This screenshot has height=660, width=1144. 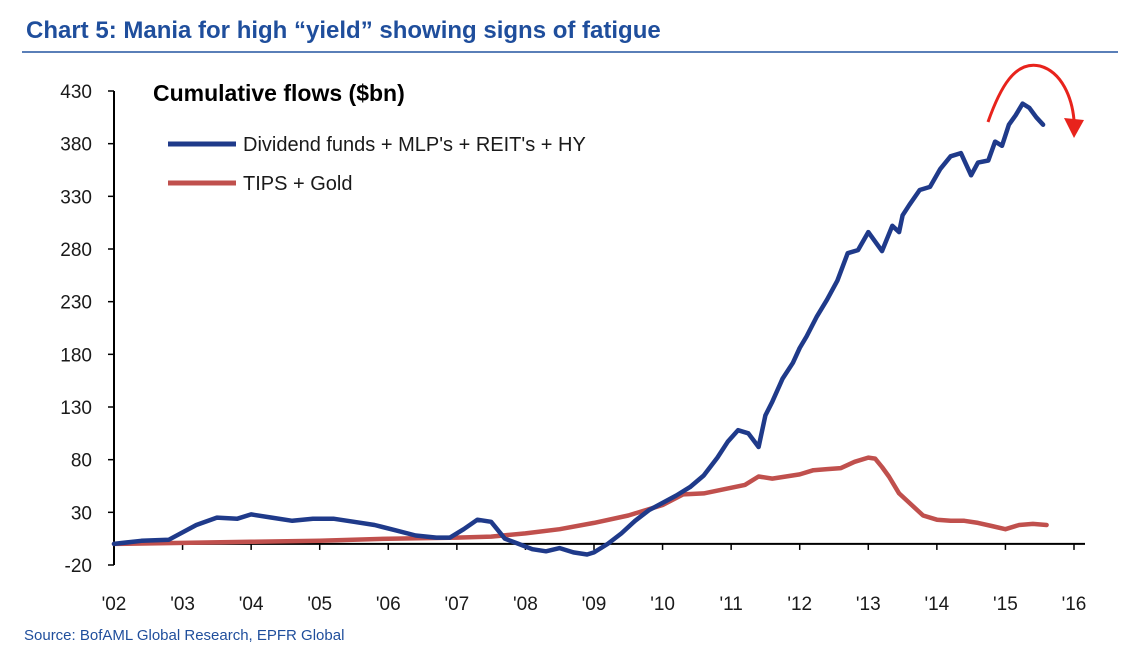 I want to click on y-tick-label: 380, so click(x=76, y=145).